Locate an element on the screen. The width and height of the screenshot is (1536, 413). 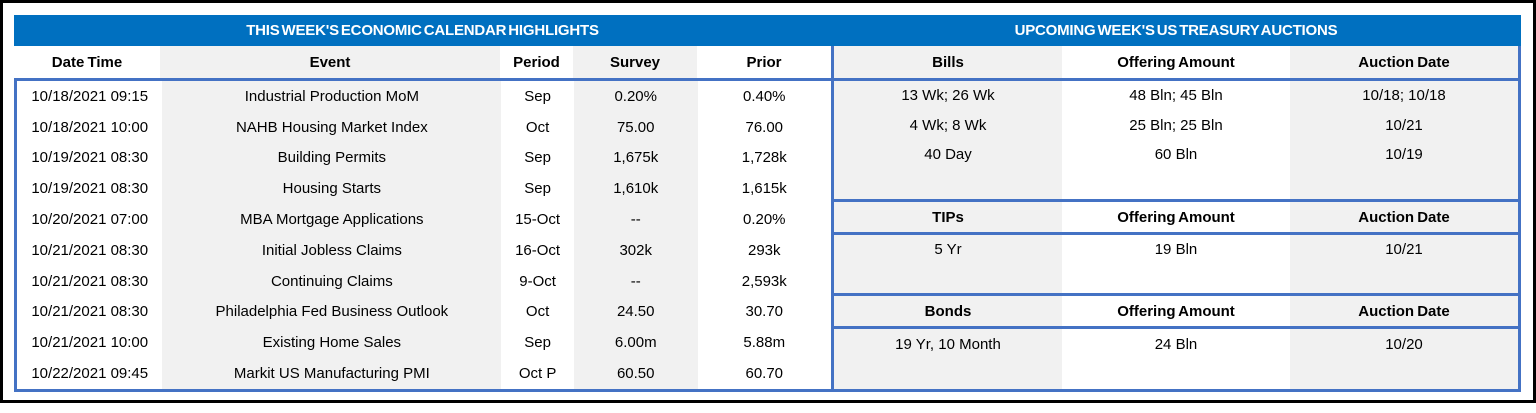
cell-prior: 293k is located at coordinates (764, 250).